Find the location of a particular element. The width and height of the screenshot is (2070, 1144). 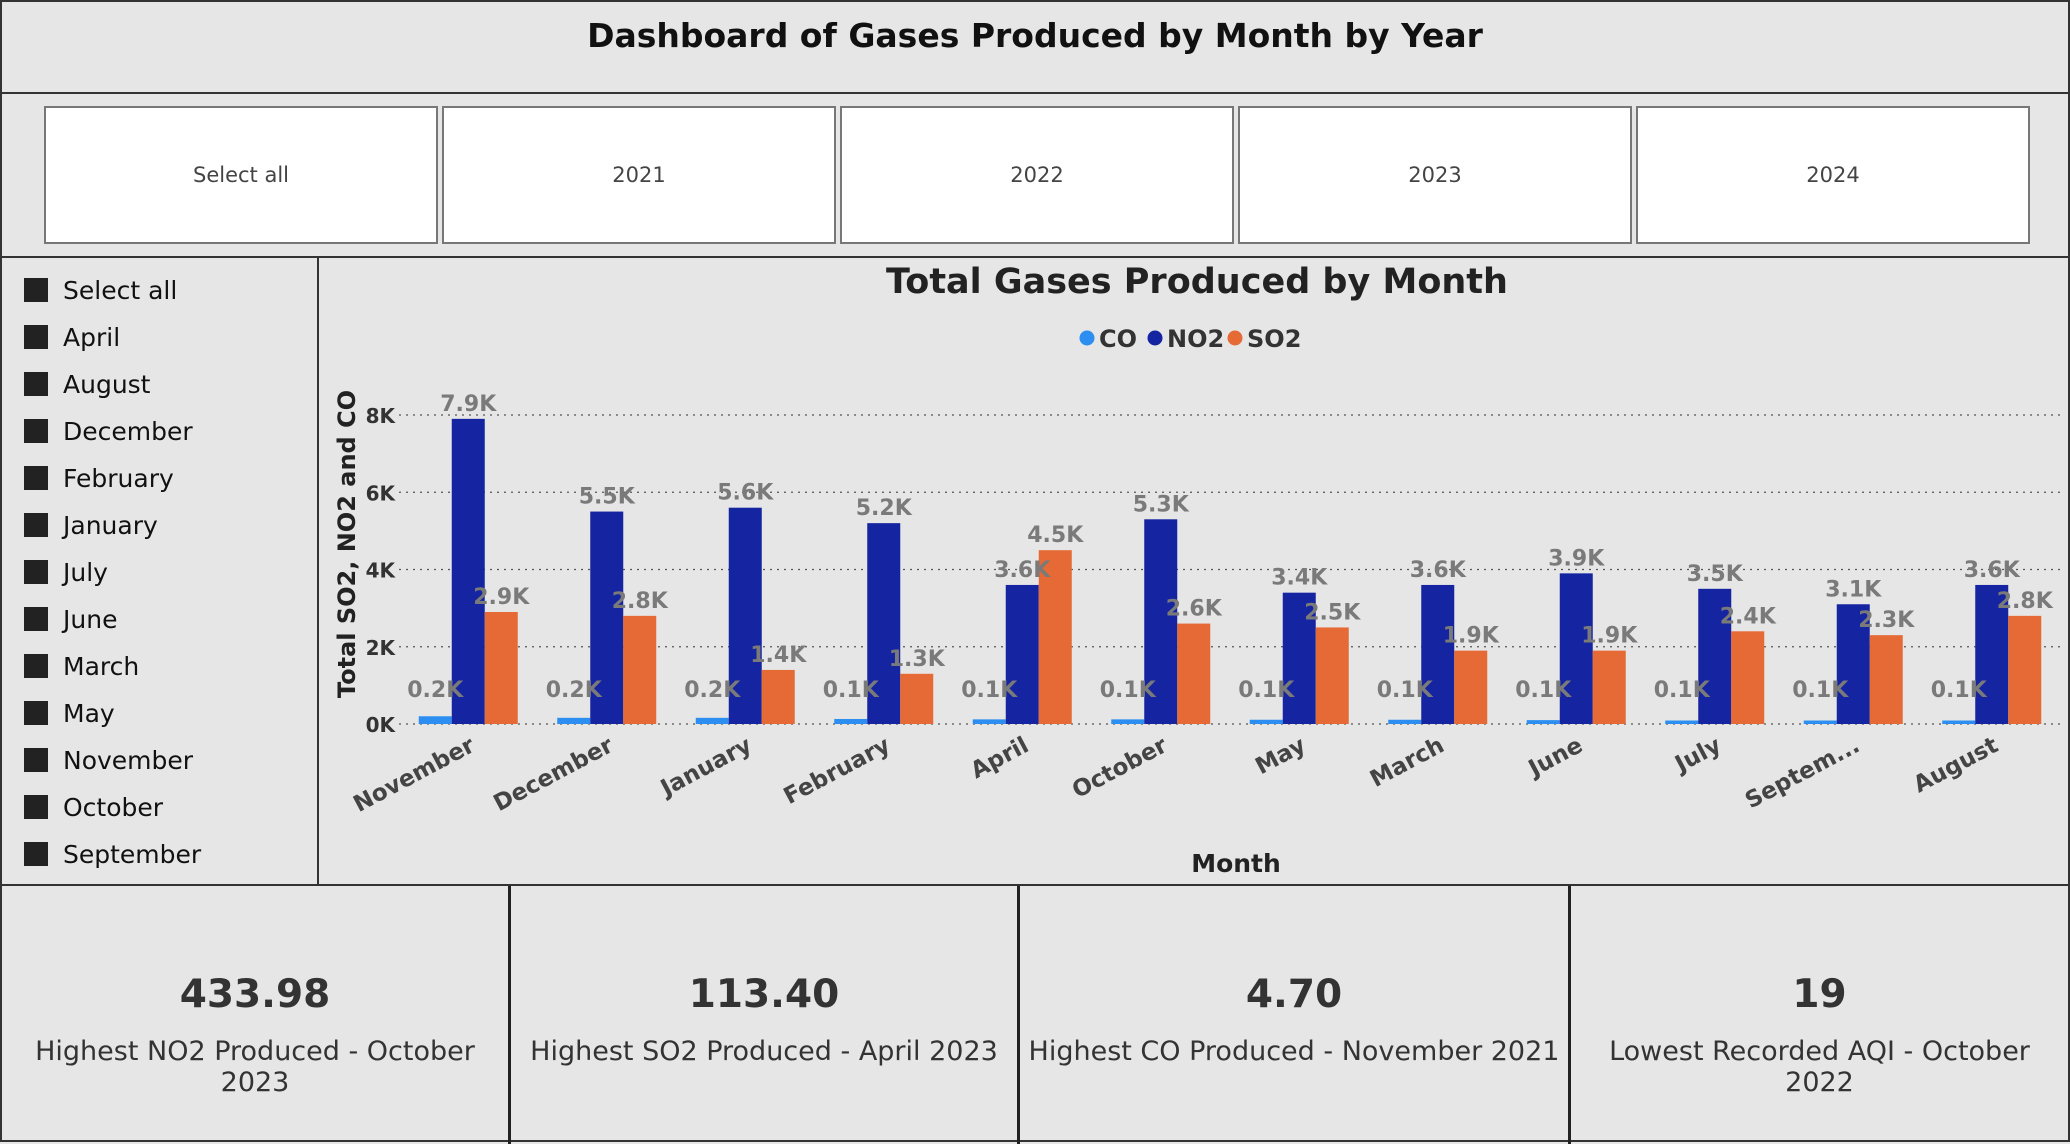

x-tick-label: April is located at coordinates (1000, 758).